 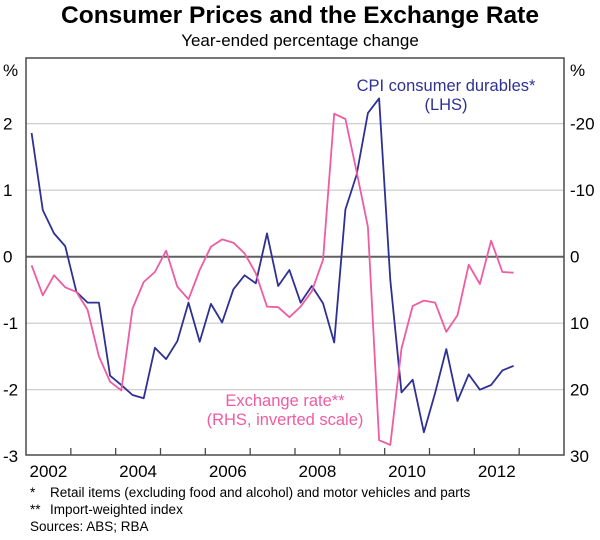 I want to click on x-tick-label: 2004, so click(x=138, y=471).